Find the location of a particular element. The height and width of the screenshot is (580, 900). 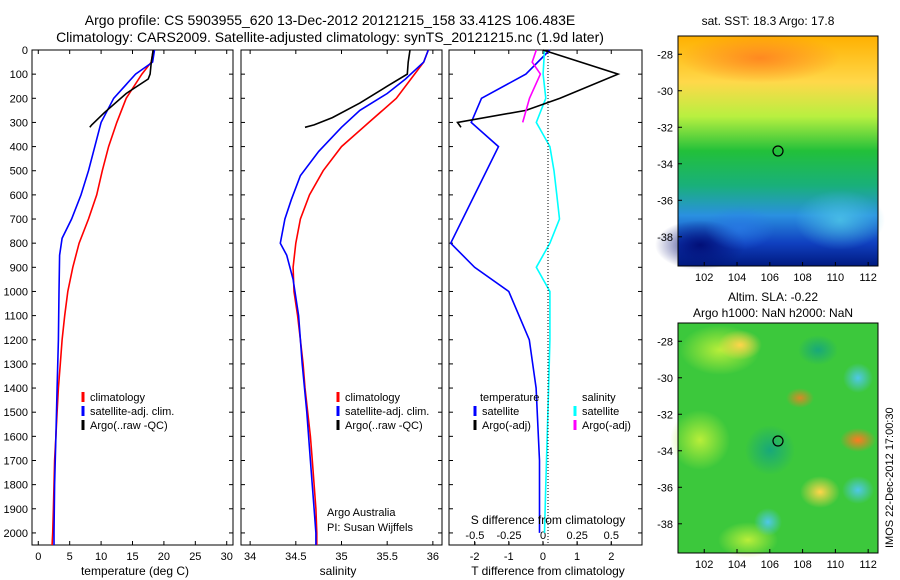

y-tick-label: 1300 is located at coordinates (16, 365).